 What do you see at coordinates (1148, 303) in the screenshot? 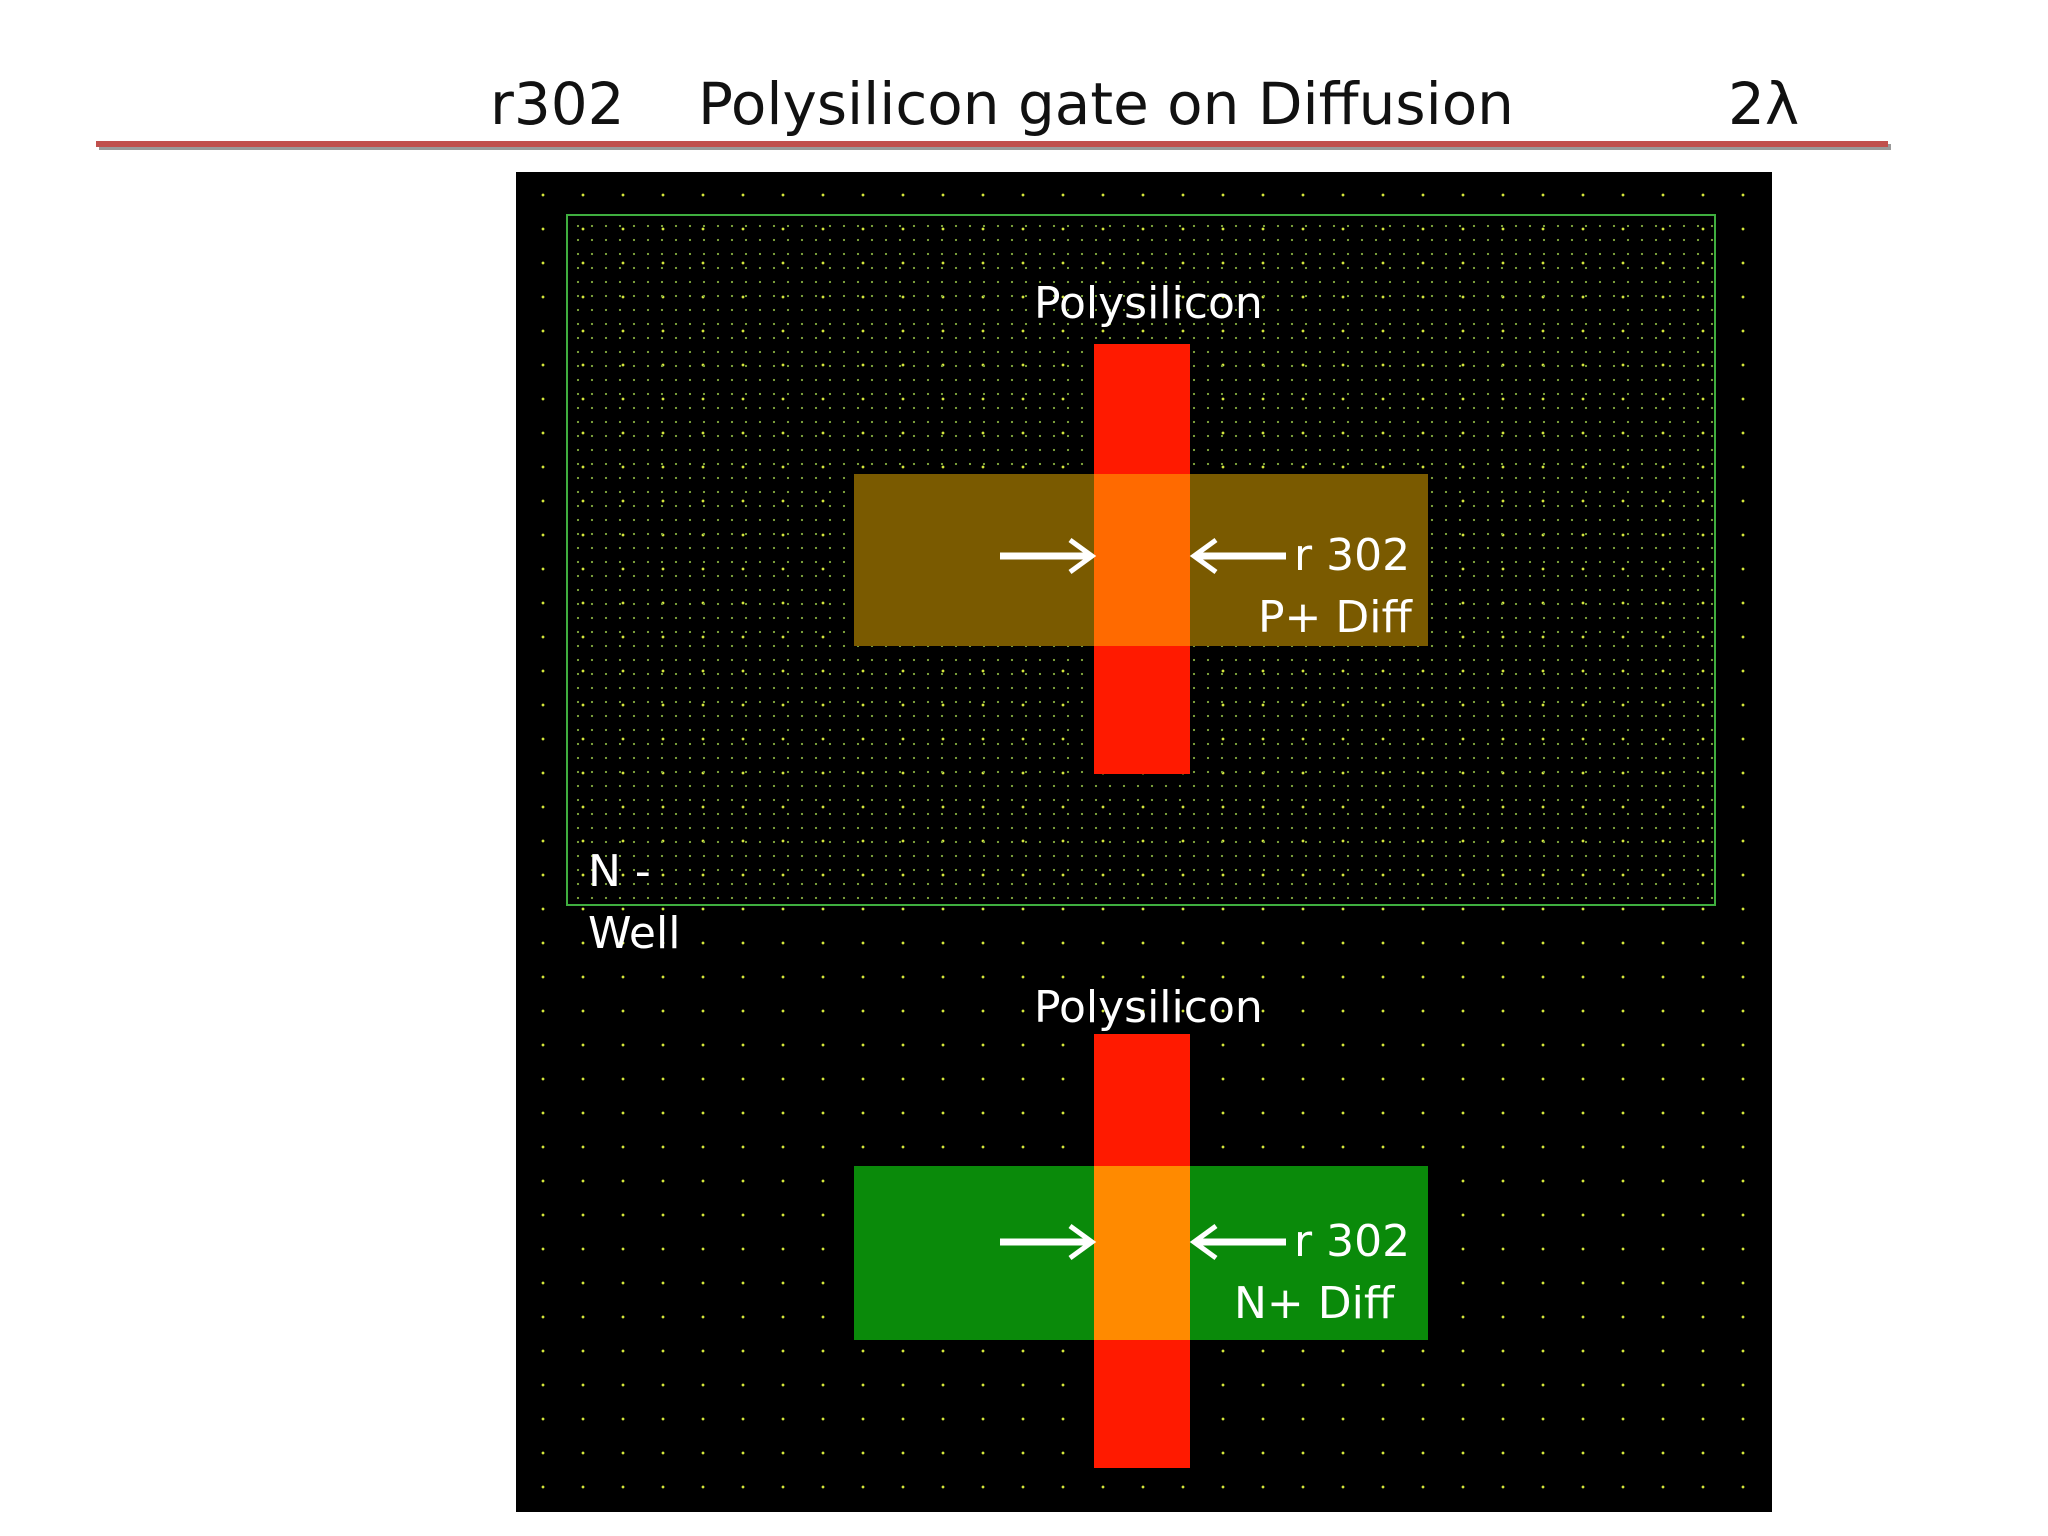
I see `top-polysilicon-label: Polysilicon` at bounding box center [1148, 303].